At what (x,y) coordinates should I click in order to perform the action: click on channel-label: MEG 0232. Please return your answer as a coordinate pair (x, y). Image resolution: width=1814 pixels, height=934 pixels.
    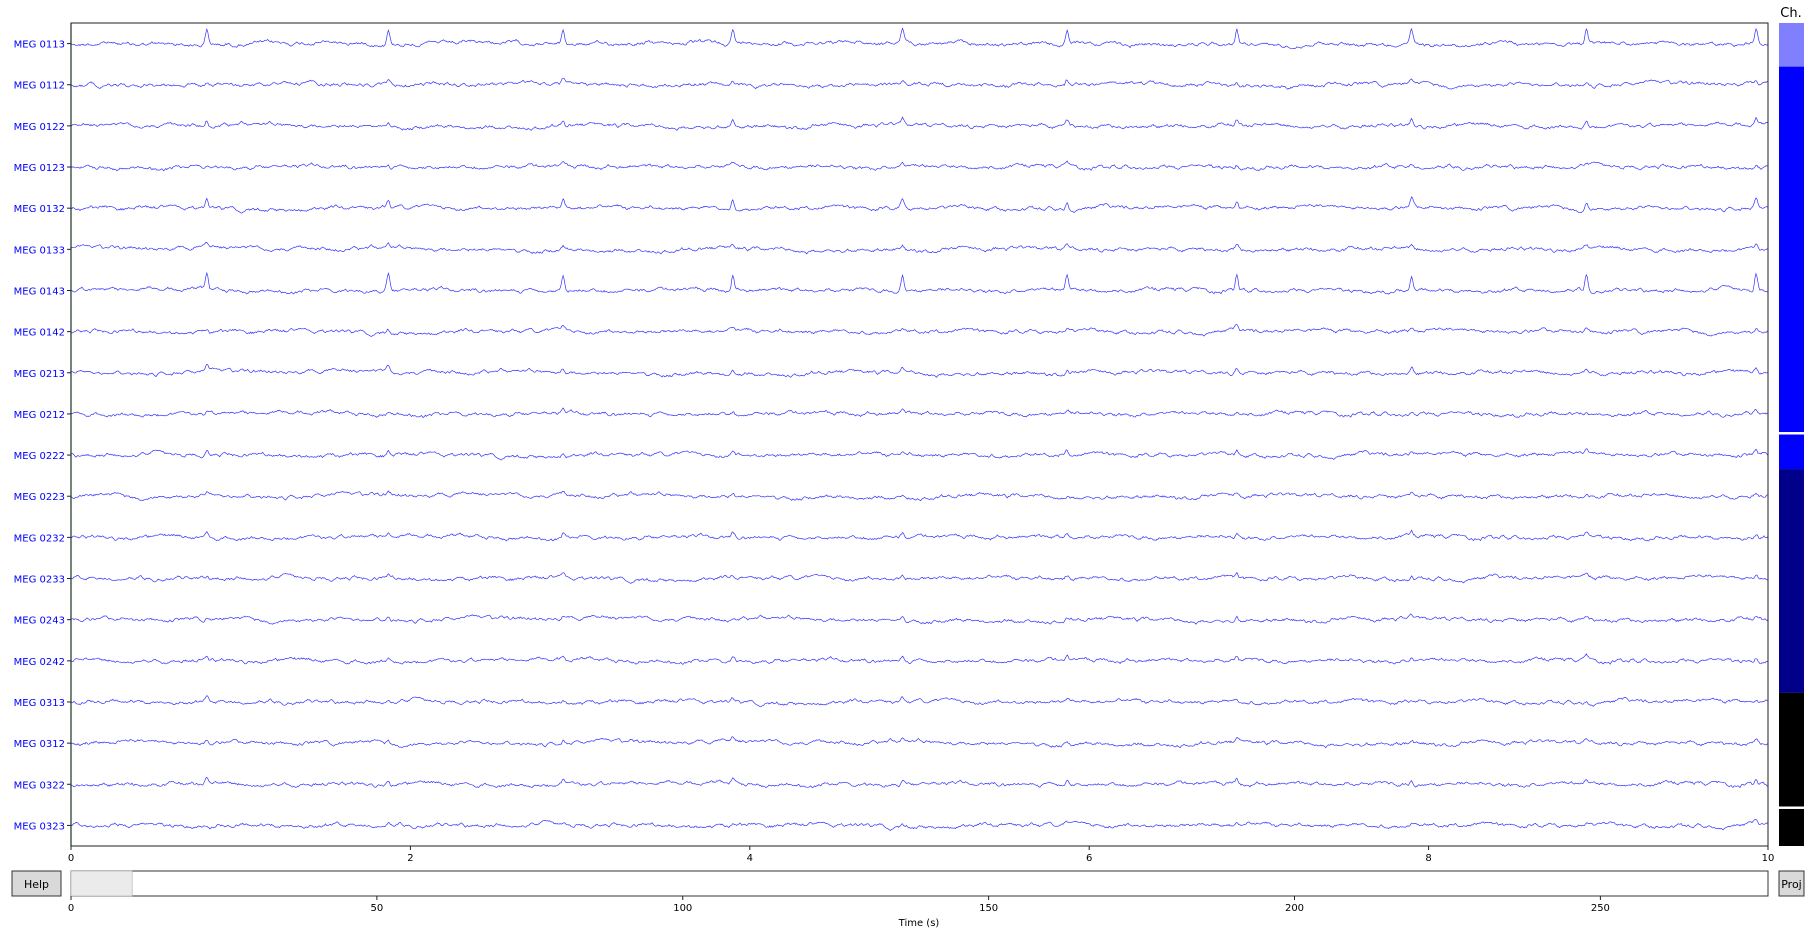
    Looking at the image, I should click on (39, 538).